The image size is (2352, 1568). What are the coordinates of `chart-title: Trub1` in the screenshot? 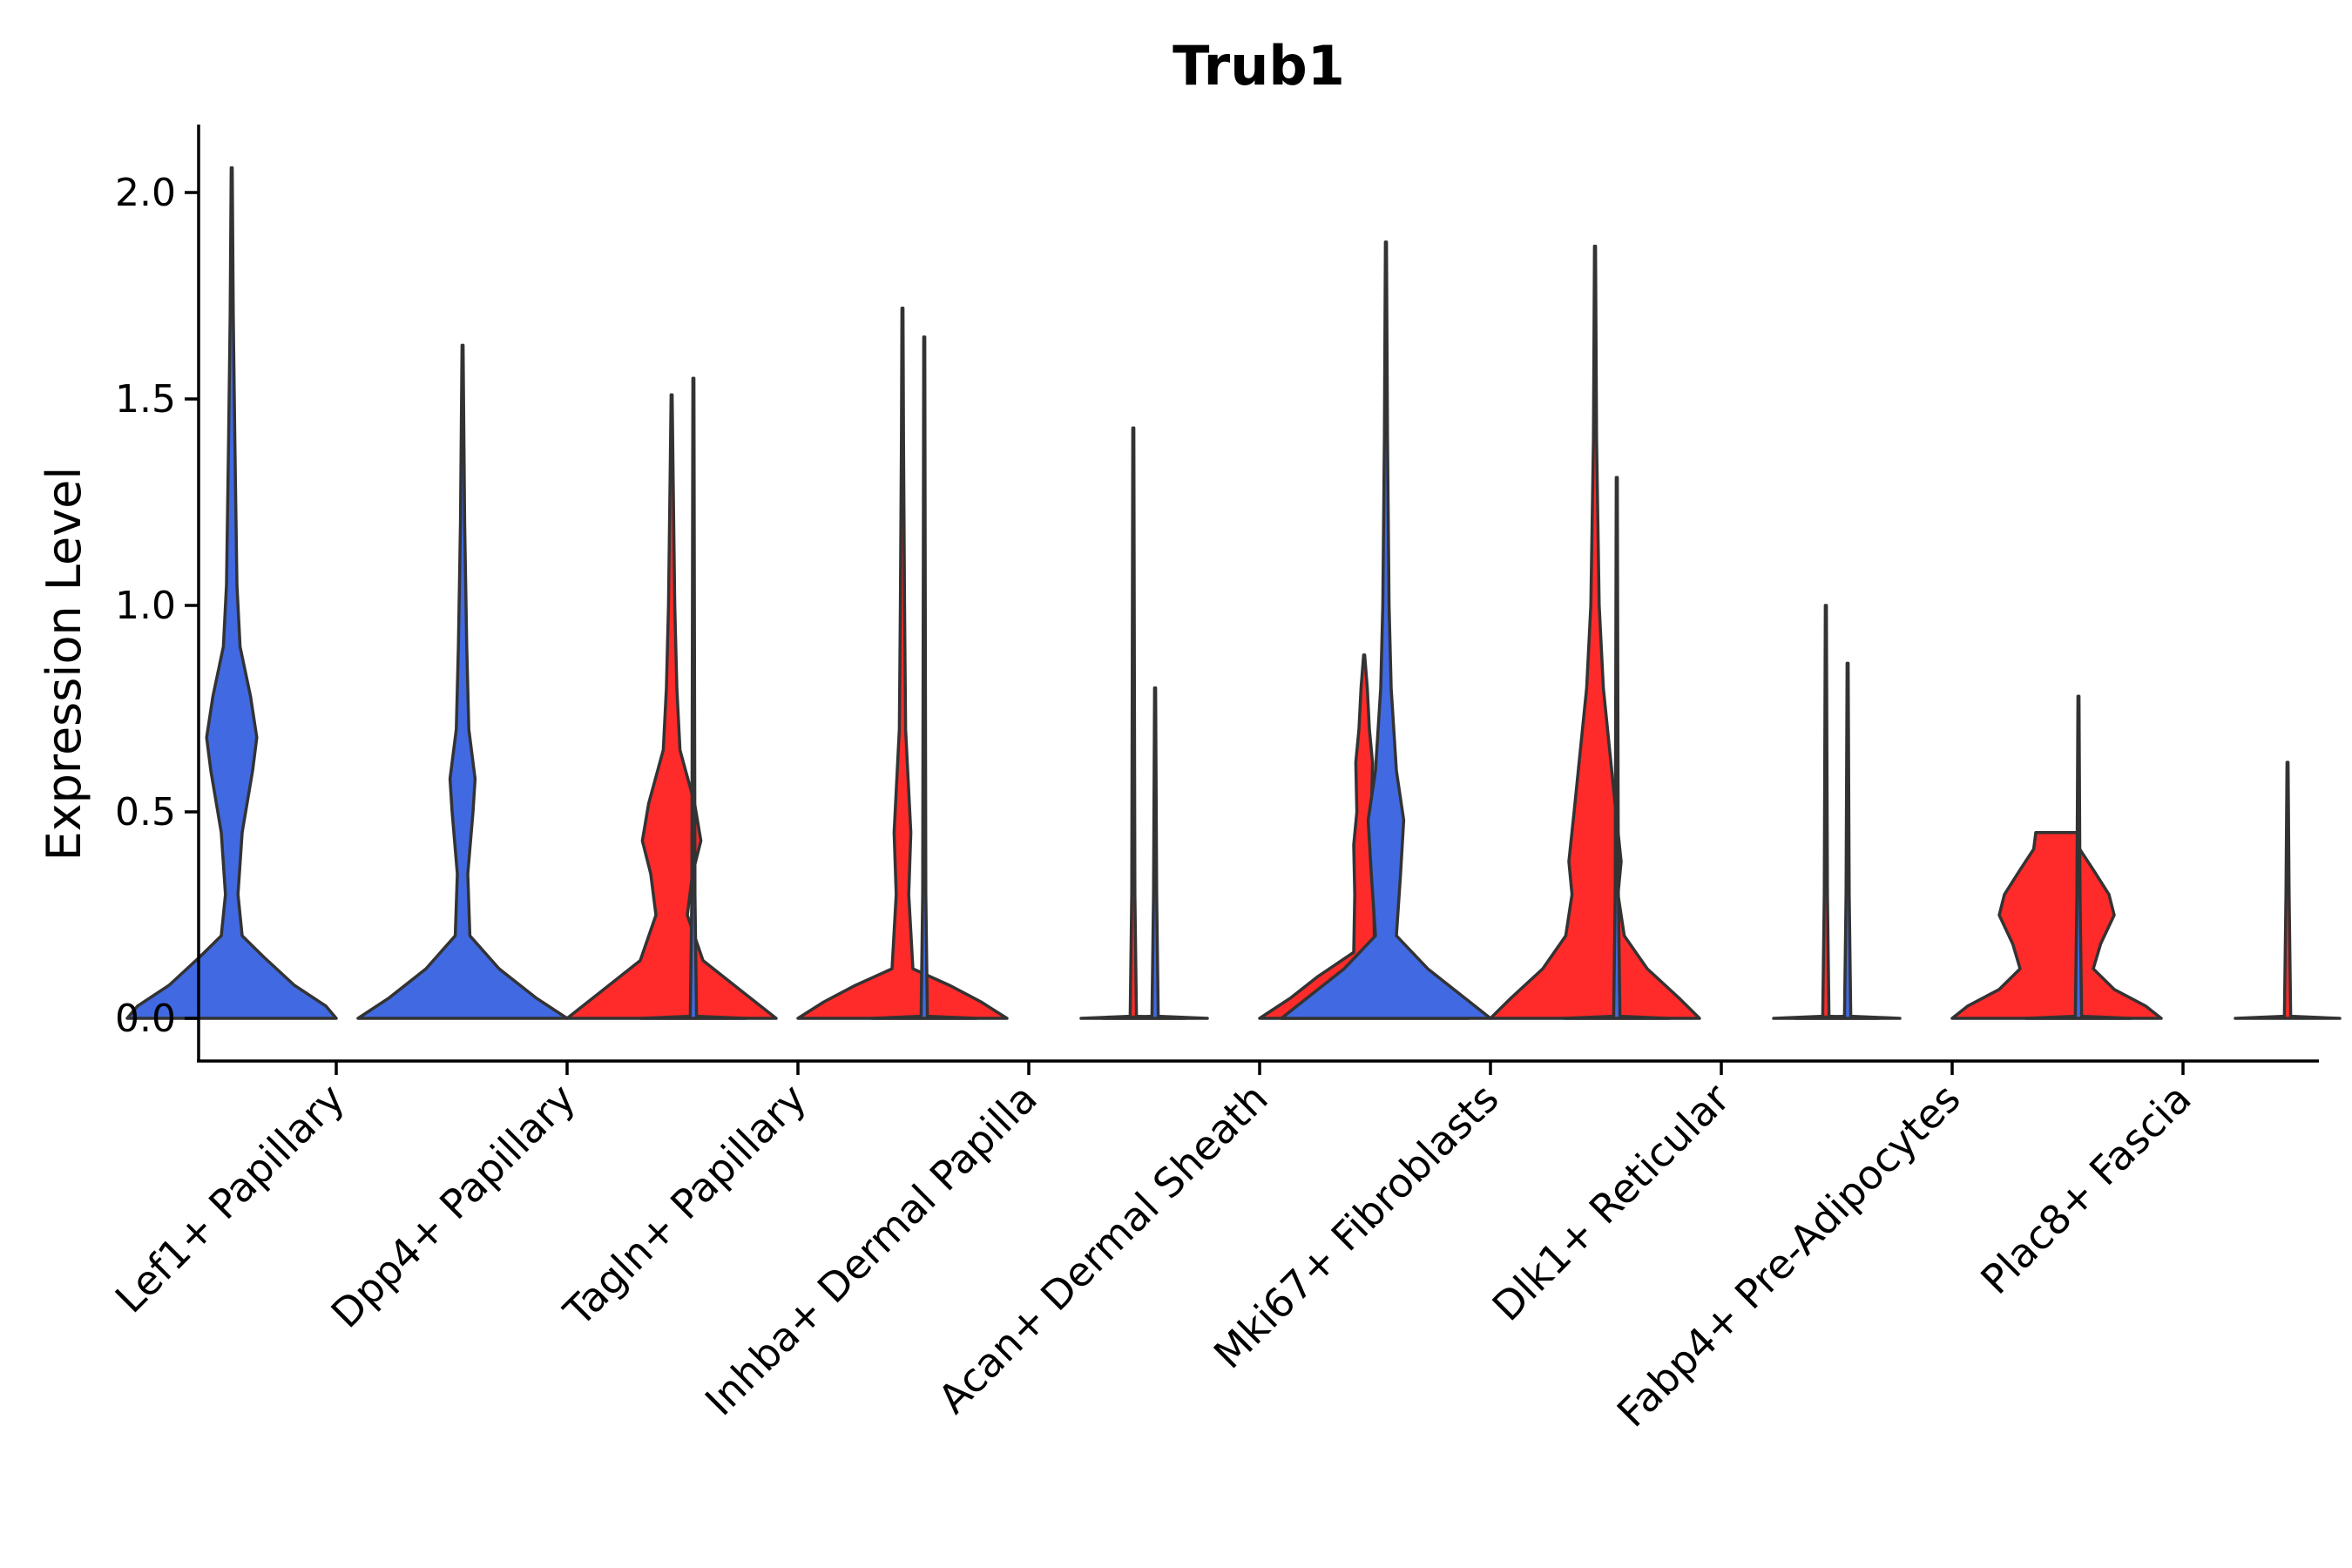 It's located at (1259, 66).